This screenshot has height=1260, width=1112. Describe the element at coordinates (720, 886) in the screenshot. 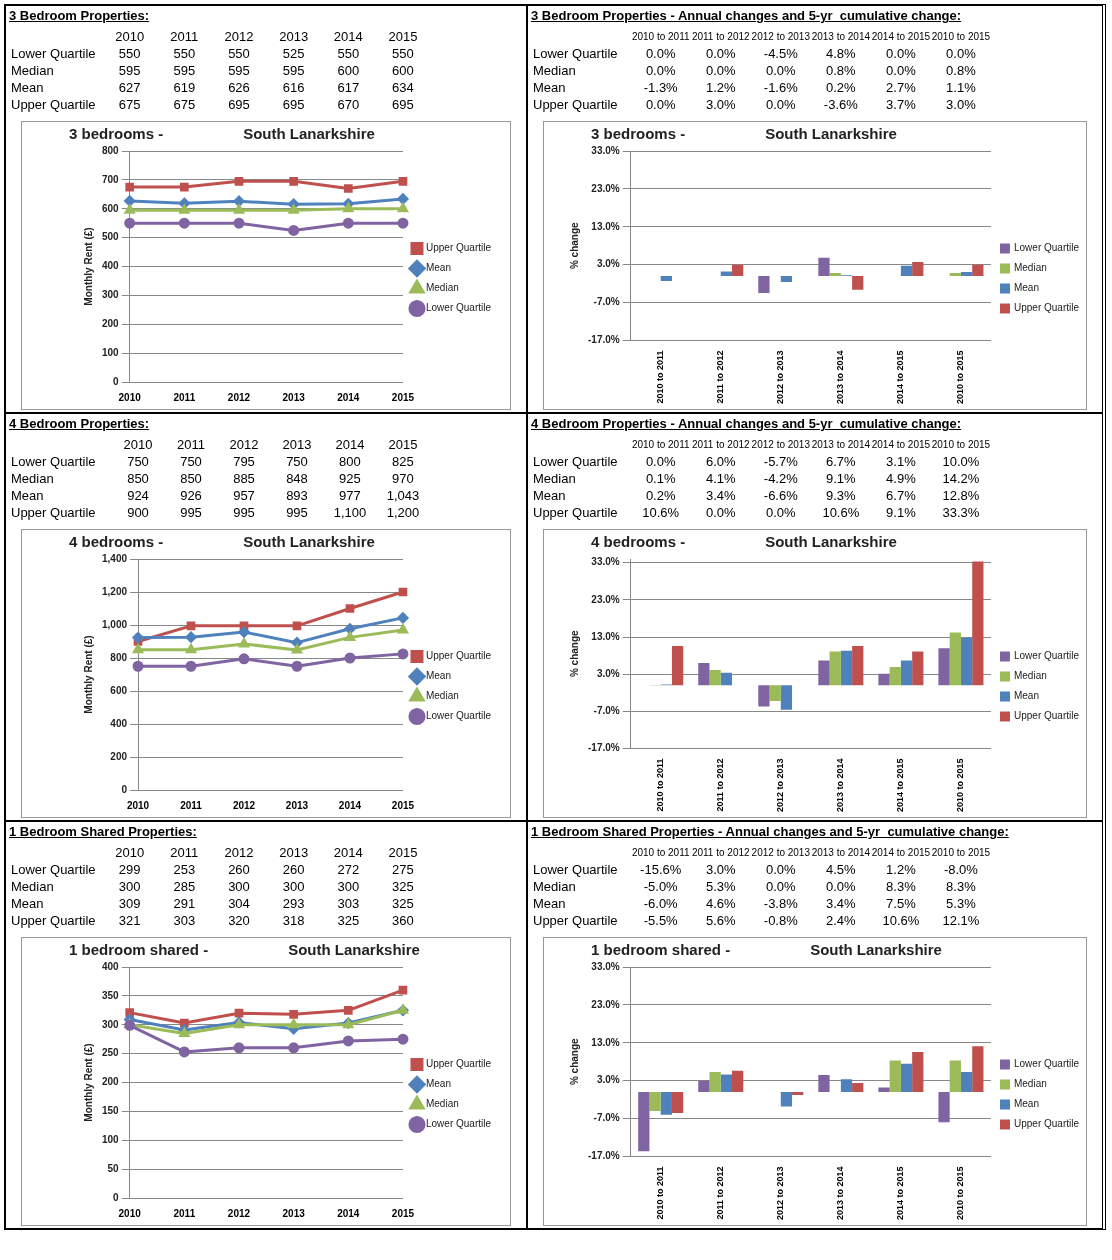

I see `data-label: 5.3%` at that location.